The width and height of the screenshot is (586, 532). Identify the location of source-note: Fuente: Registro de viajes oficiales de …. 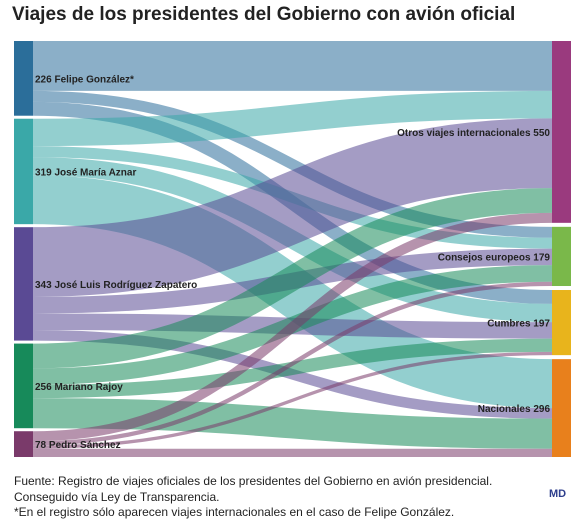
(253, 489).